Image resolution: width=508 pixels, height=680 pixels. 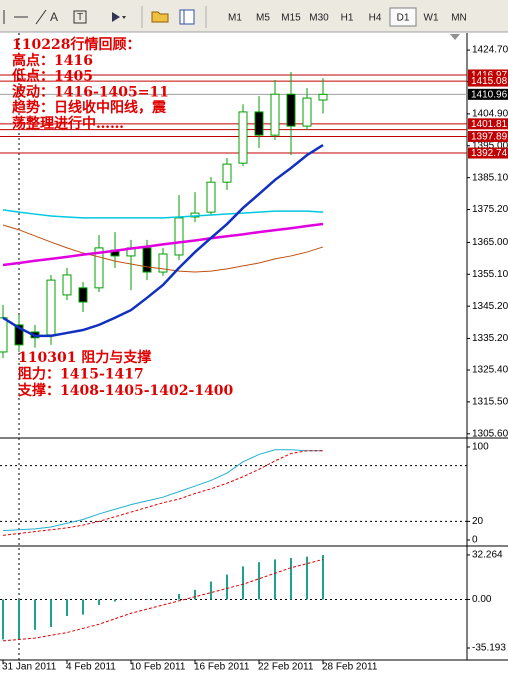 I want to click on trendline-tool, so click(x=41, y=17).